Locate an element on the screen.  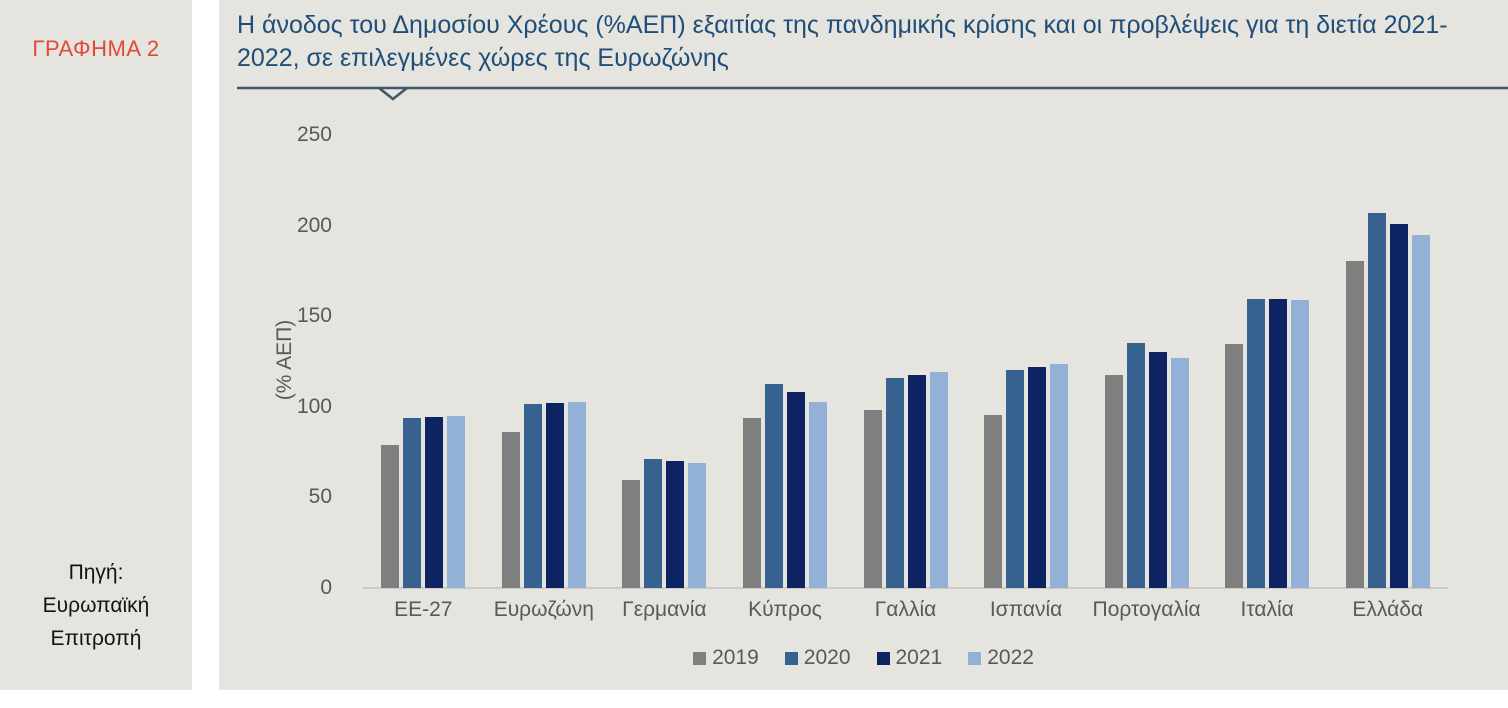
source-note: Πηγή: Ευρωπαϊκή Επιτροπή is located at coordinates (96, 605).